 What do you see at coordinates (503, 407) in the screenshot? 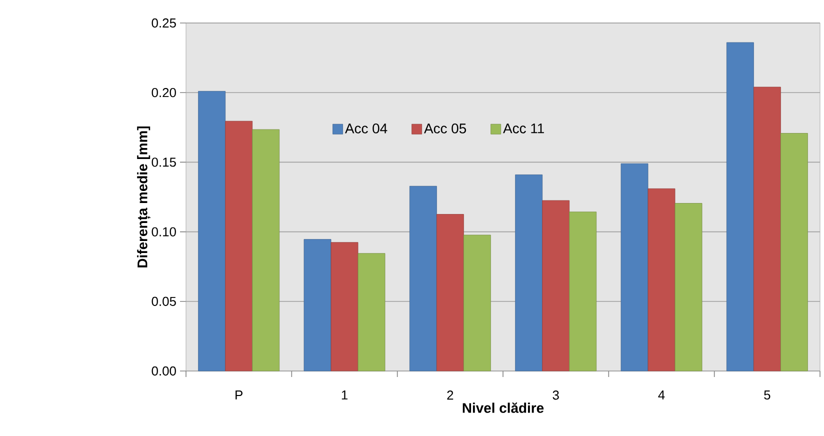
I see `x-axis-title: Nivel clădire` at bounding box center [503, 407].